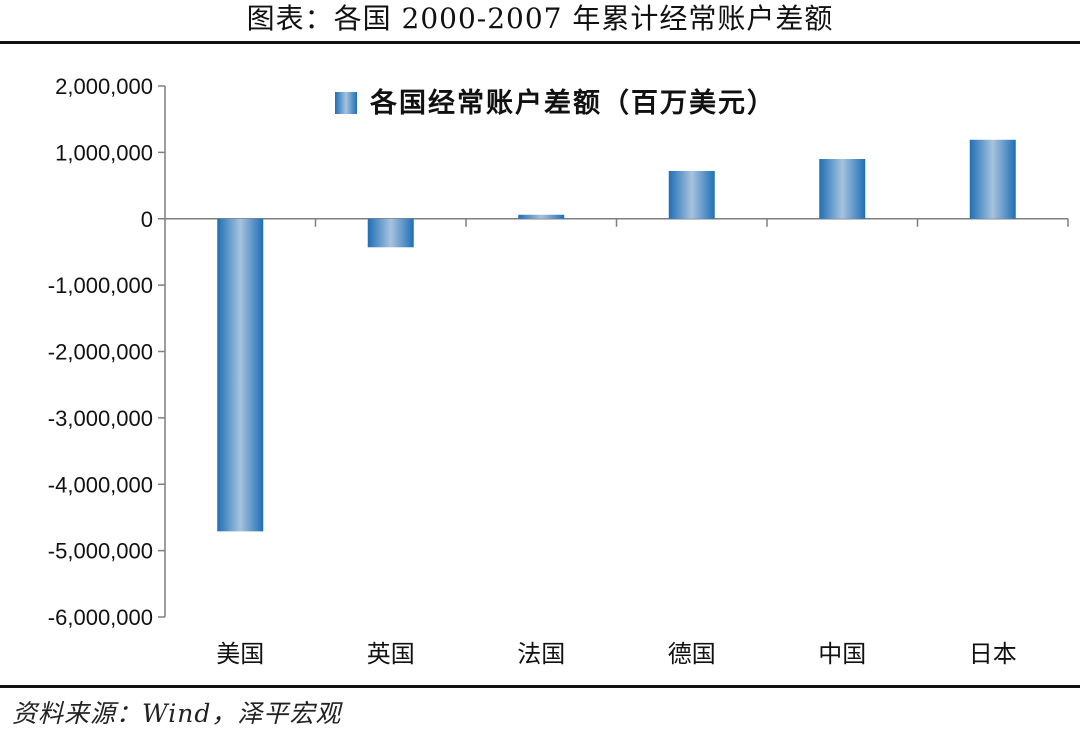  Describe the element at coordinates (104, 86) in the screenshot. I see `y-tick-label: 2,000,000` at that location.